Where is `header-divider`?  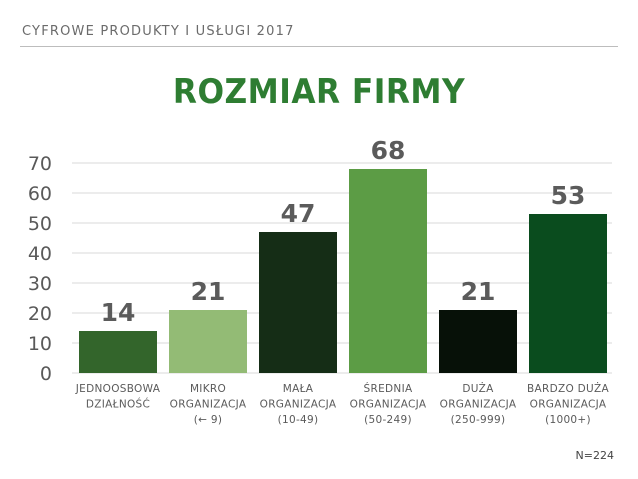 header-divider is located at coordinates (319, 46).